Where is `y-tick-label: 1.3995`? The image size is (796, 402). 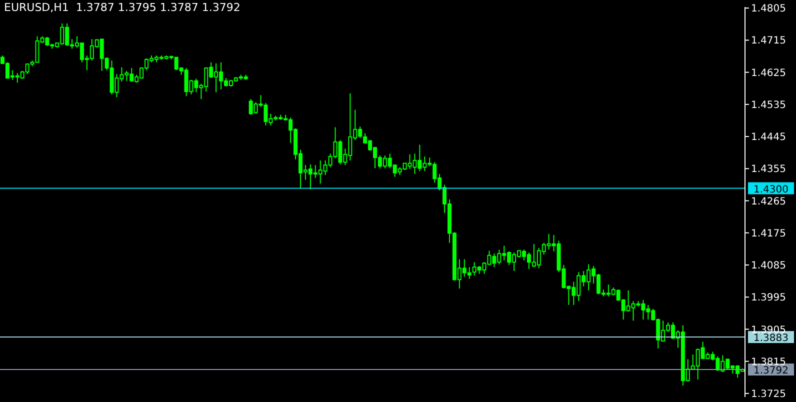 y-tick-label: 1.3995 is located at coordinates (768, 298).